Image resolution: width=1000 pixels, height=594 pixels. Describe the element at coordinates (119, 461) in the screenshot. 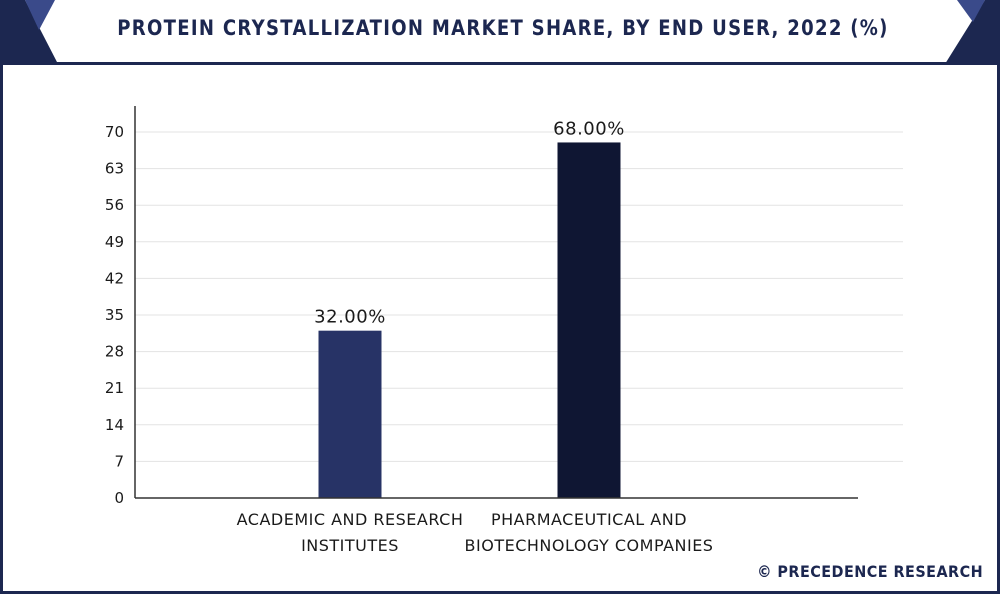

I see `y-tick-label: 7` at that location.